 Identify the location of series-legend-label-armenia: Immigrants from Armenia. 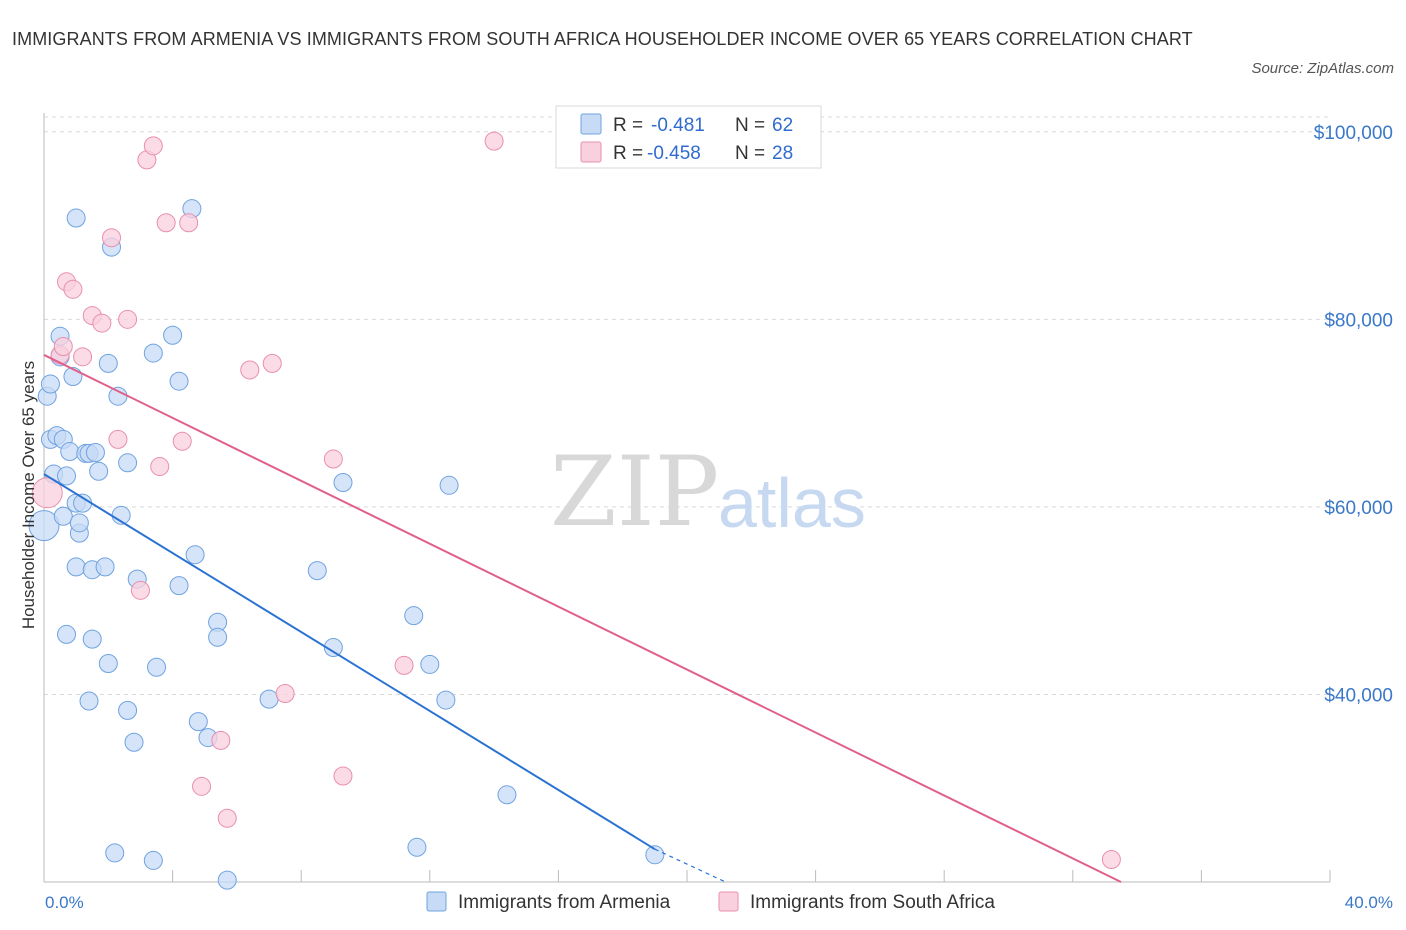
(564, 902).